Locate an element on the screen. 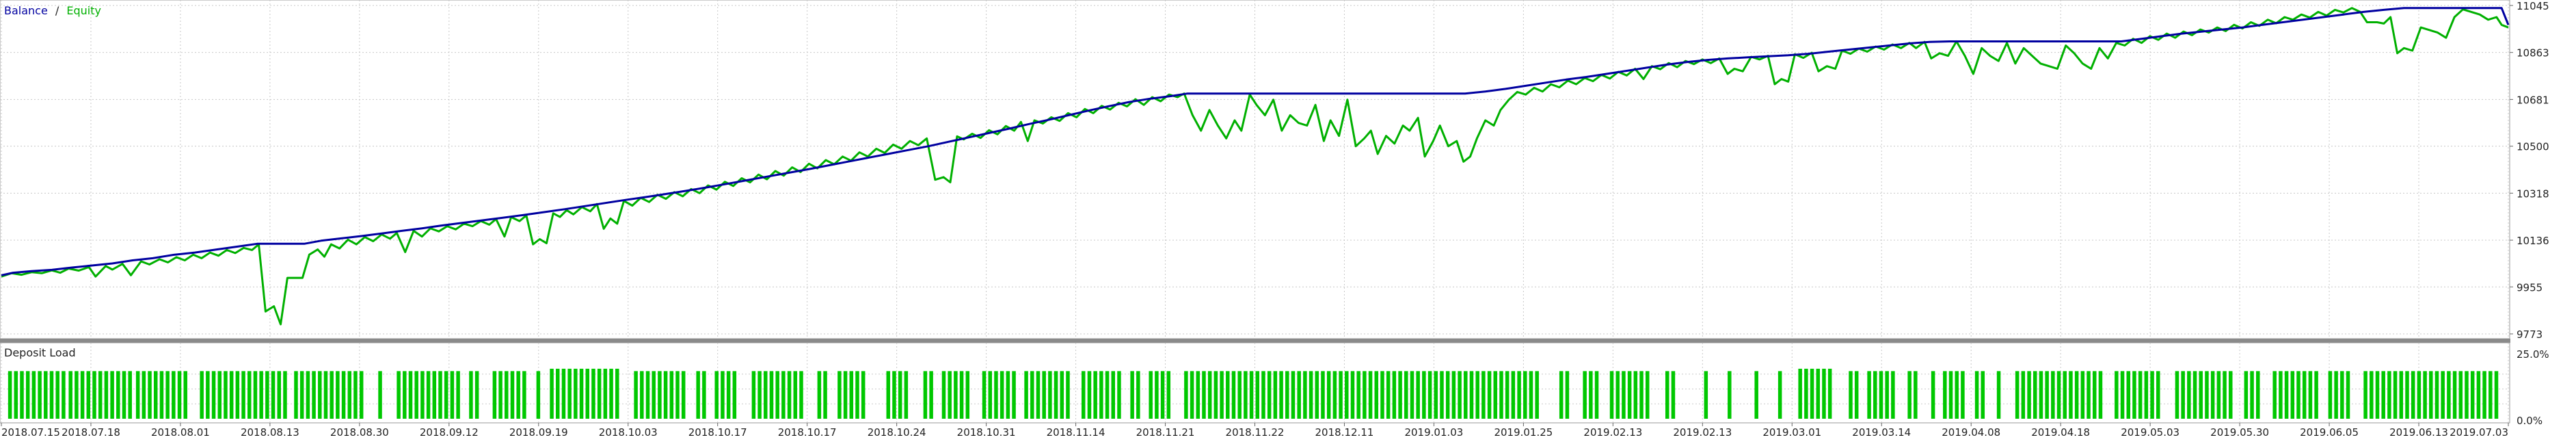 This screenshot has height=442, width=2576. deposit-y-tick-label: 25.0% is located at coordinates (2533, 354).